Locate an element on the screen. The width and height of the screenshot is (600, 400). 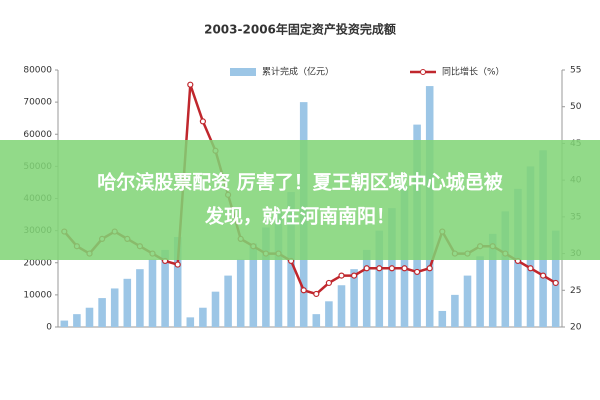
y-tick-label: 10000 is located at coordinates (37, 295).